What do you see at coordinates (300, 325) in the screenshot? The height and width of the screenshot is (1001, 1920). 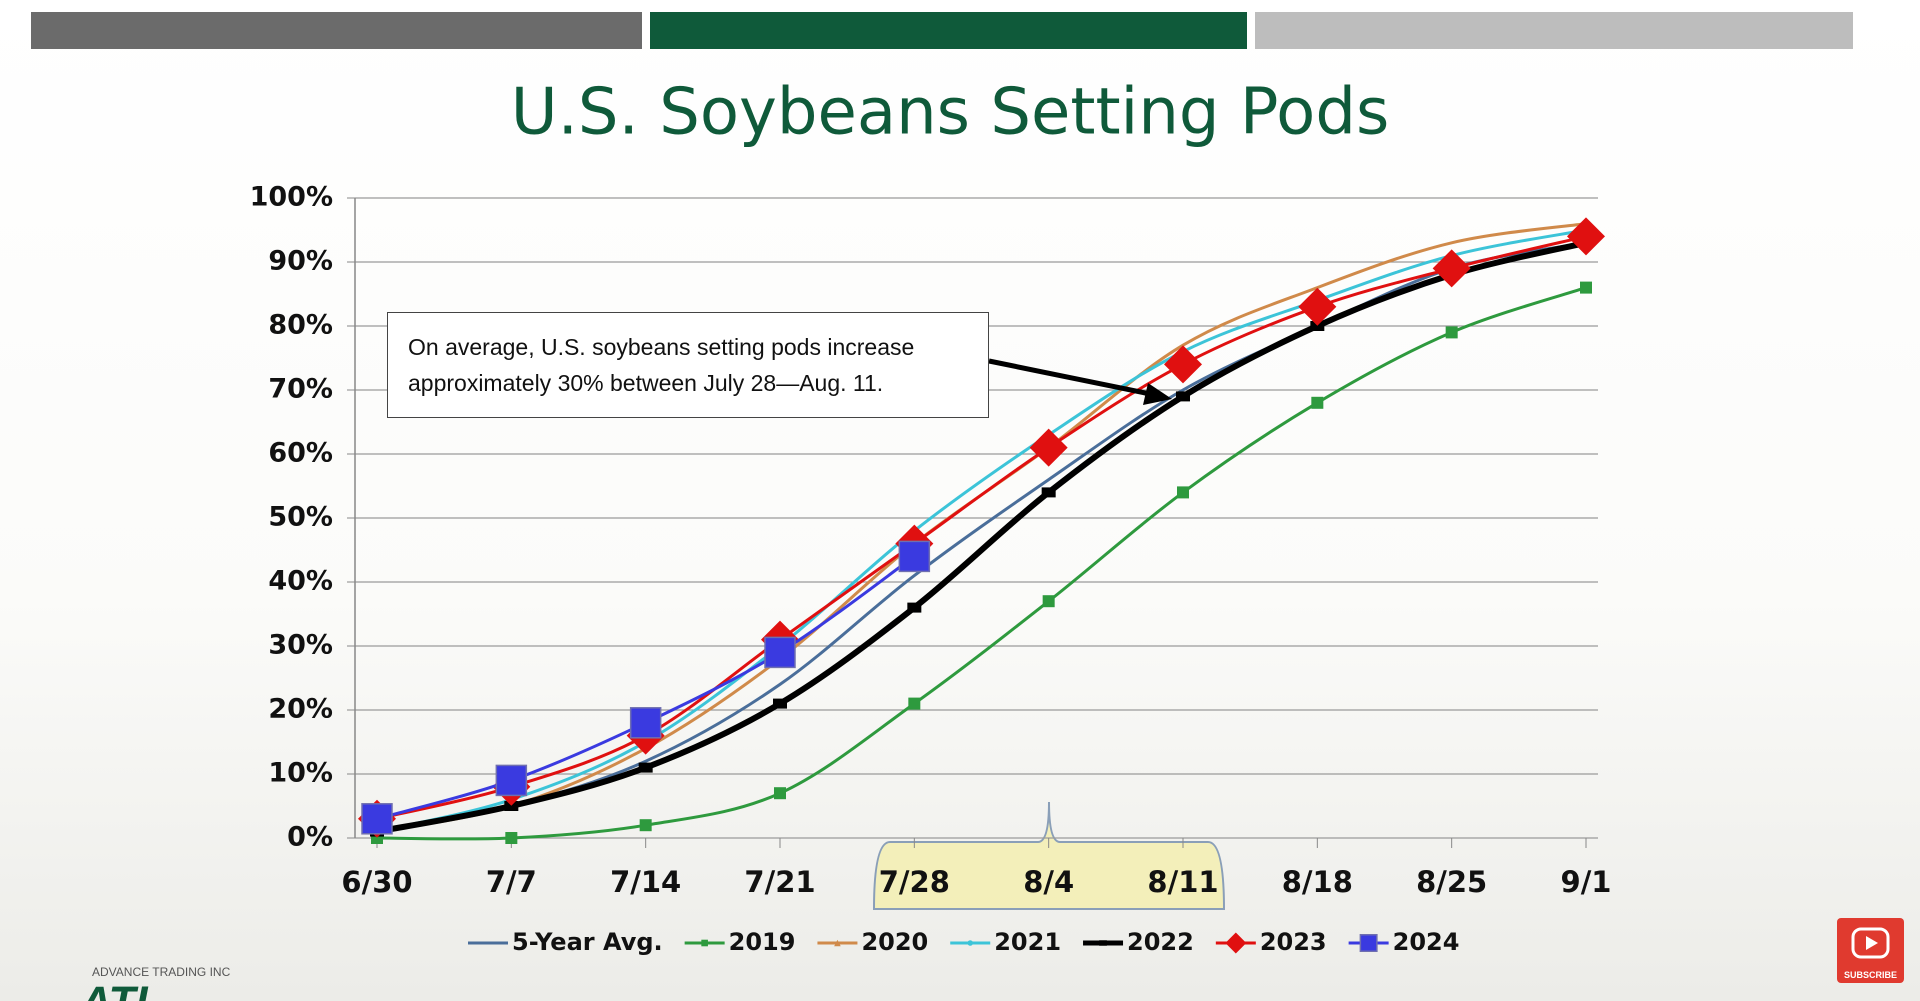 I see `y-tick-label: 80%` at bounding box center [300, 325].